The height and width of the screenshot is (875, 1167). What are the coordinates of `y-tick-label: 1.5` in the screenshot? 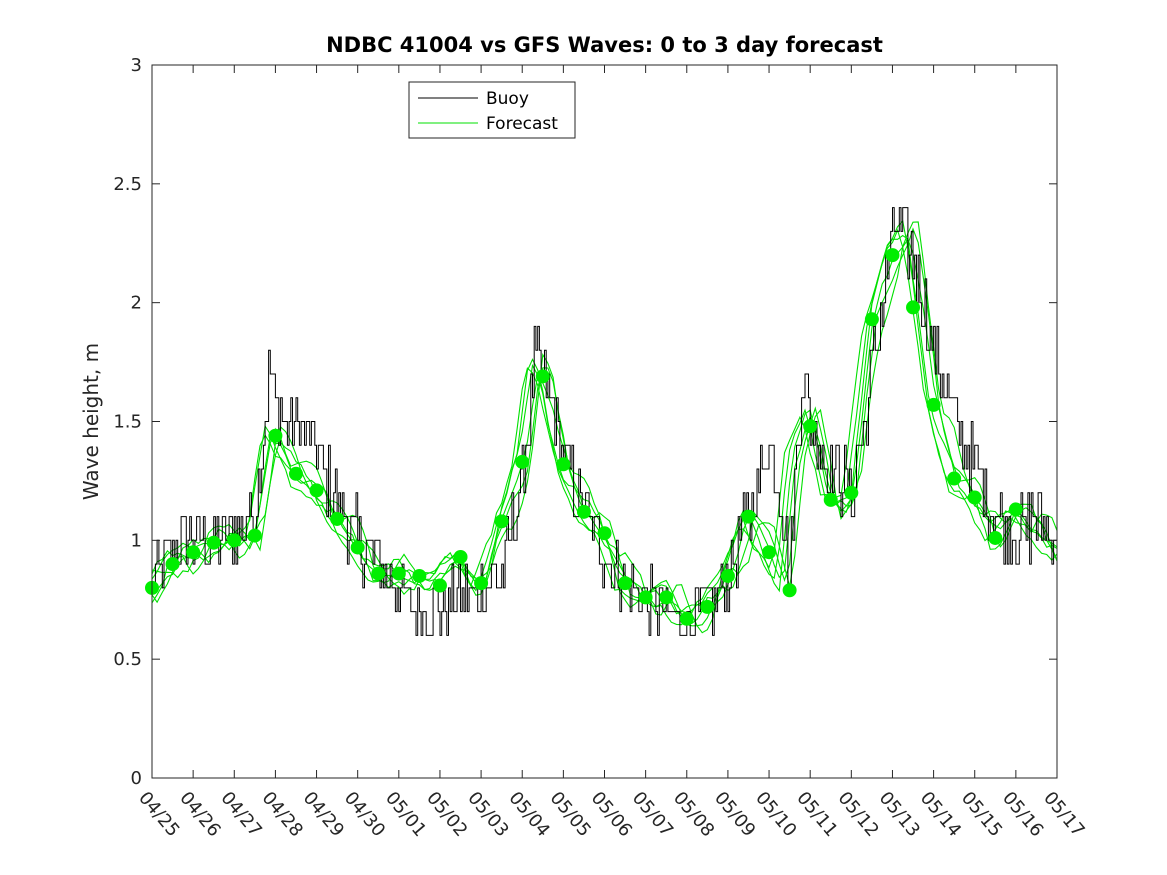 It's located at (127, 422).